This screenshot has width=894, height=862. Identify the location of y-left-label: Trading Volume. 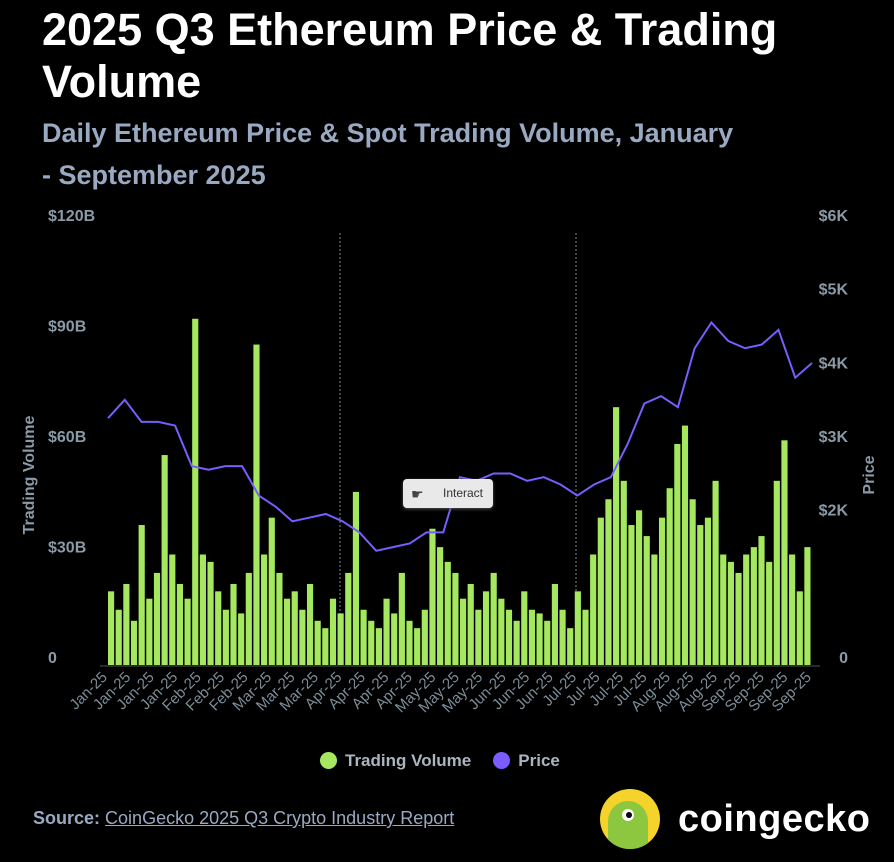
(29, 474).